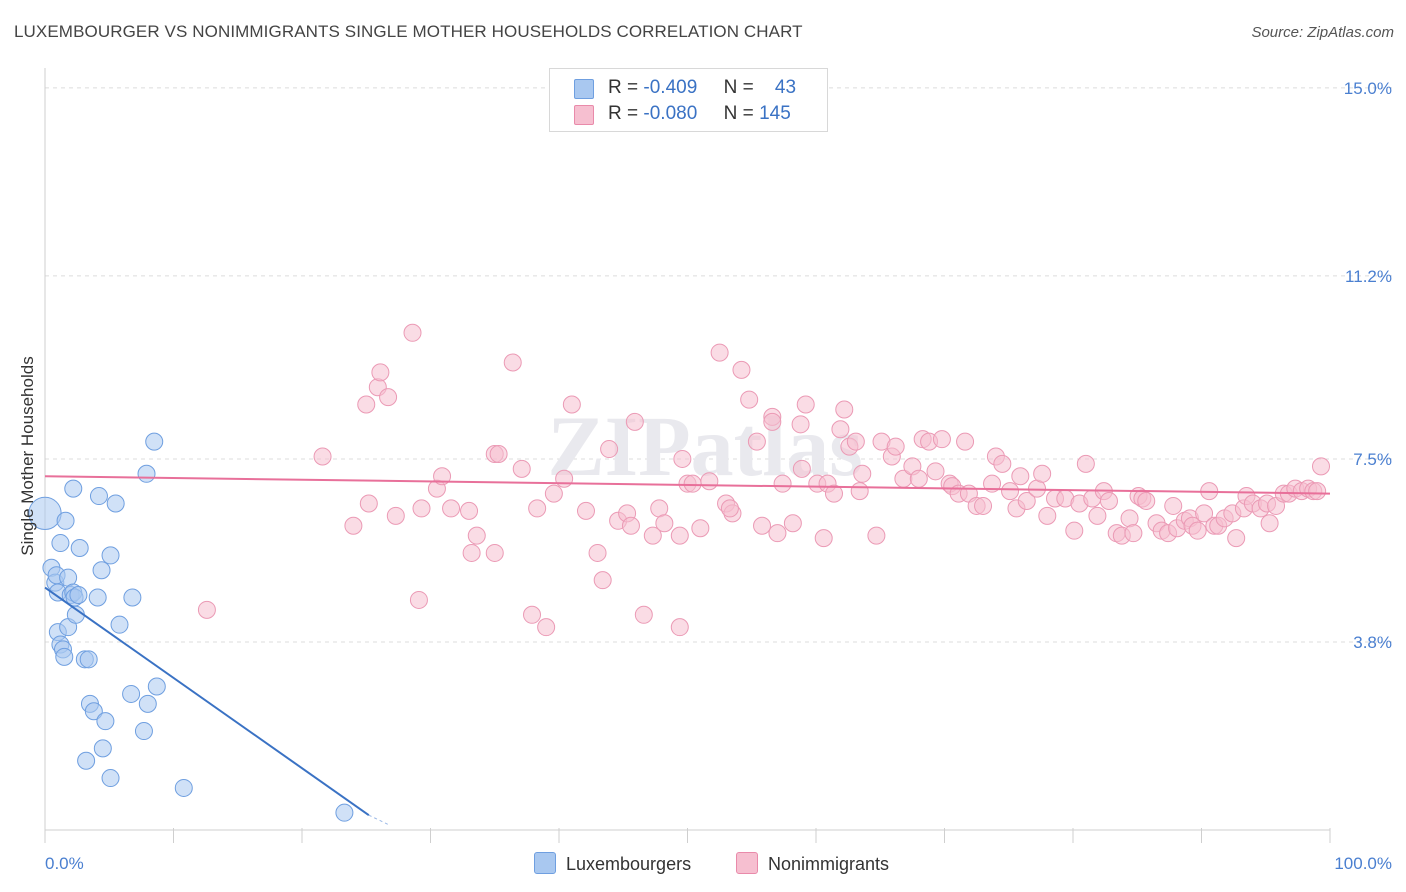 The width and height of the screenshot is (1406, 892). Describe the element at coordinates (1368, 365) in the screenshot. I see `y-tick-labels: 3.8% 7.5% 11.2% 15.0%` at that location.